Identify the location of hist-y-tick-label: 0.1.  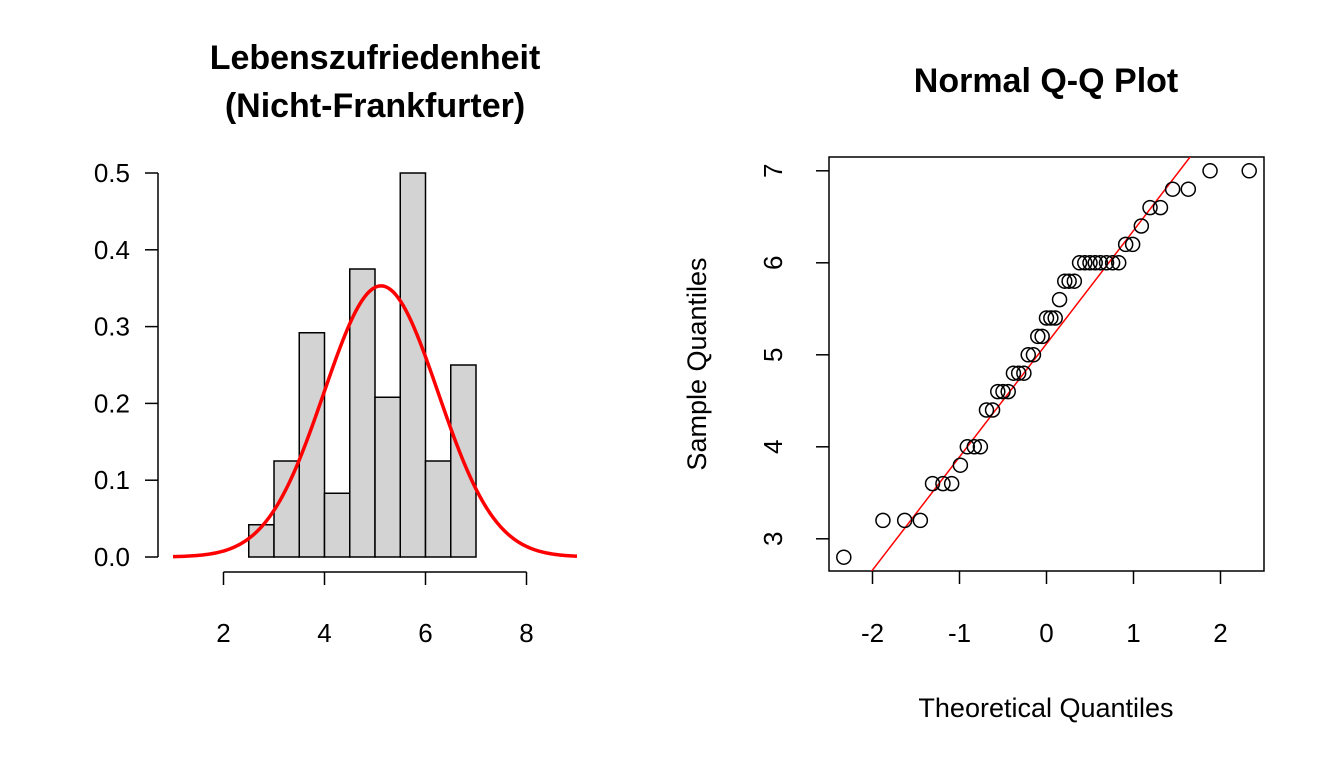
(112, 480).